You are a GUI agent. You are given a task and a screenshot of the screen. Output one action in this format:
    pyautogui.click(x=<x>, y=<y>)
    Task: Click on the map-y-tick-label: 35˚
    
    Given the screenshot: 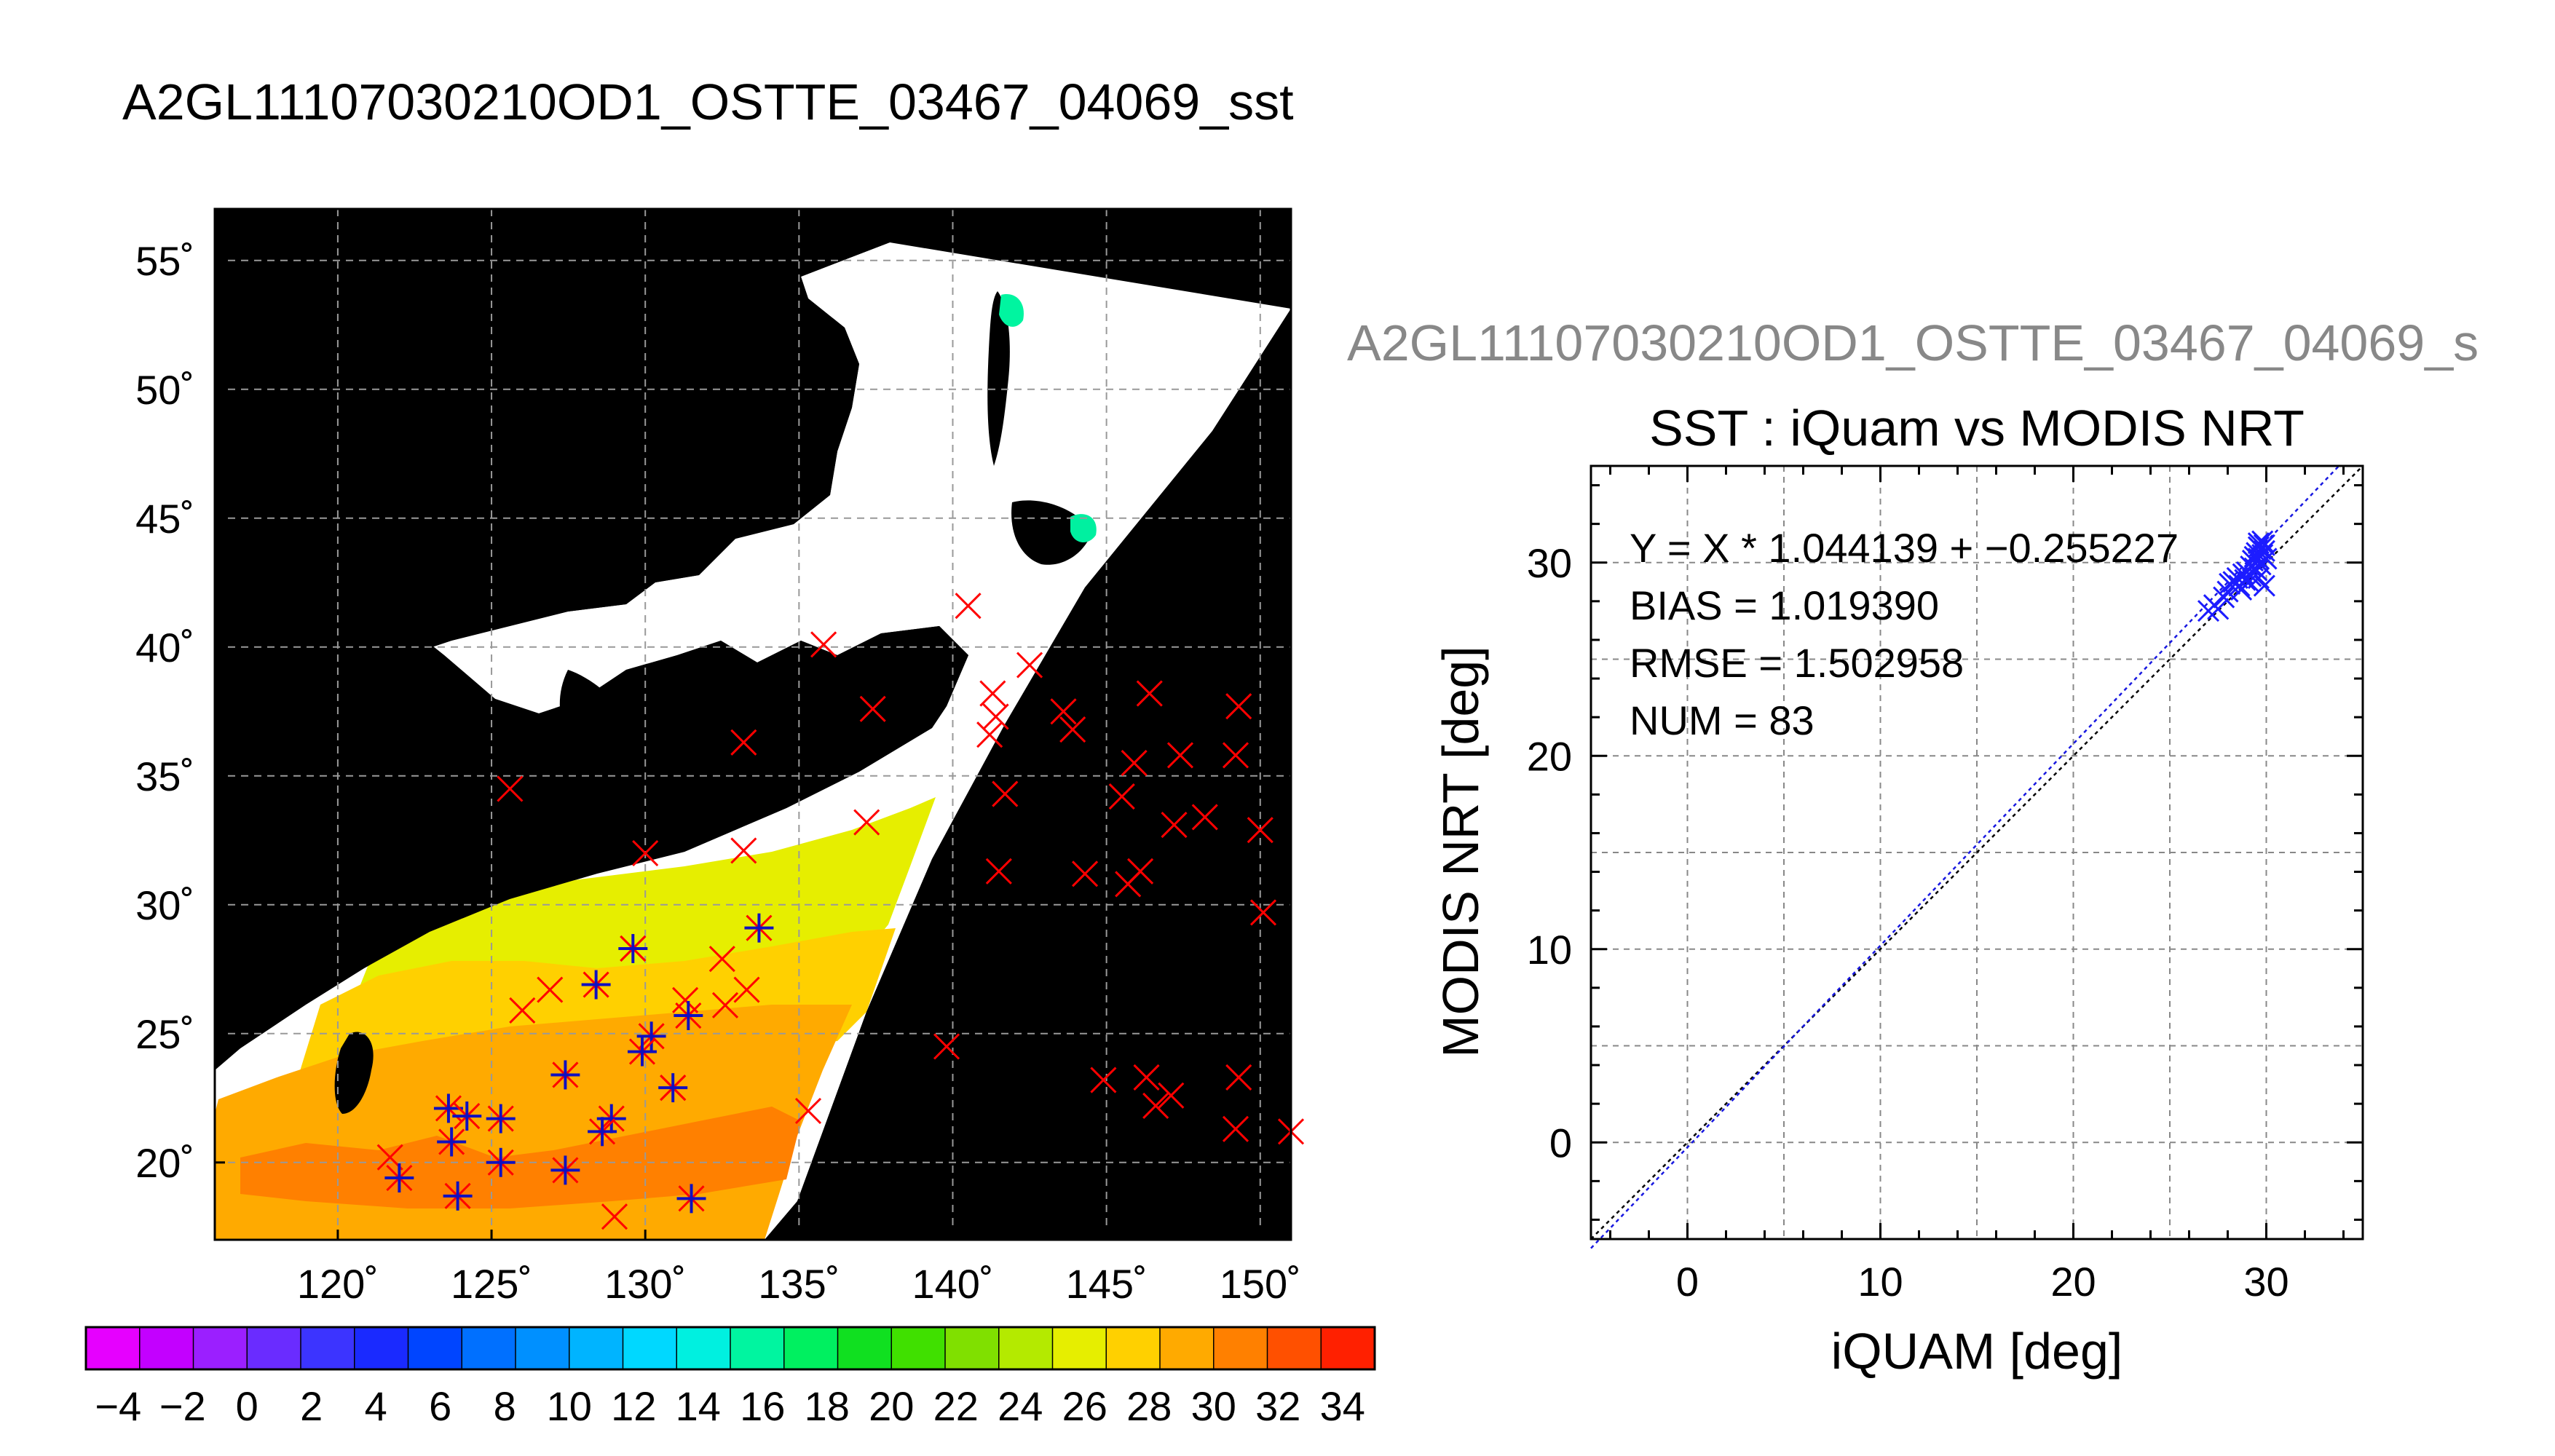 What is the action you would take?
    pyautogui.click(x=164, y=776)
    